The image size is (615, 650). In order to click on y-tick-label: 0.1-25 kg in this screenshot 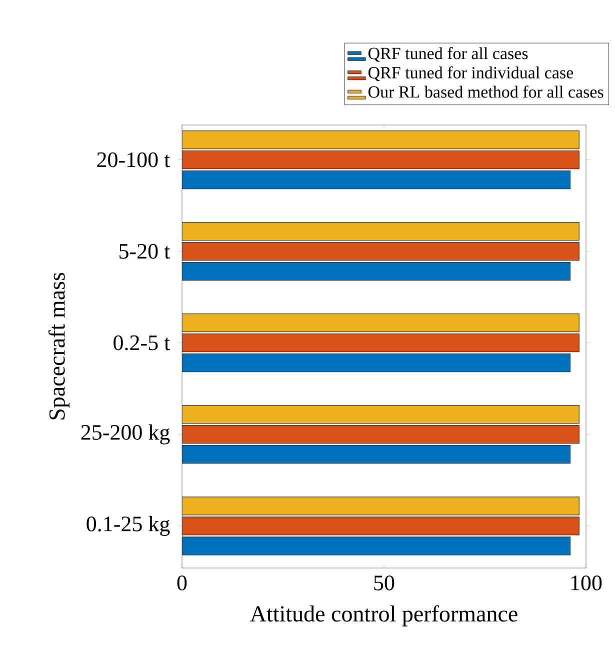, I will do `click(128, 526)`.